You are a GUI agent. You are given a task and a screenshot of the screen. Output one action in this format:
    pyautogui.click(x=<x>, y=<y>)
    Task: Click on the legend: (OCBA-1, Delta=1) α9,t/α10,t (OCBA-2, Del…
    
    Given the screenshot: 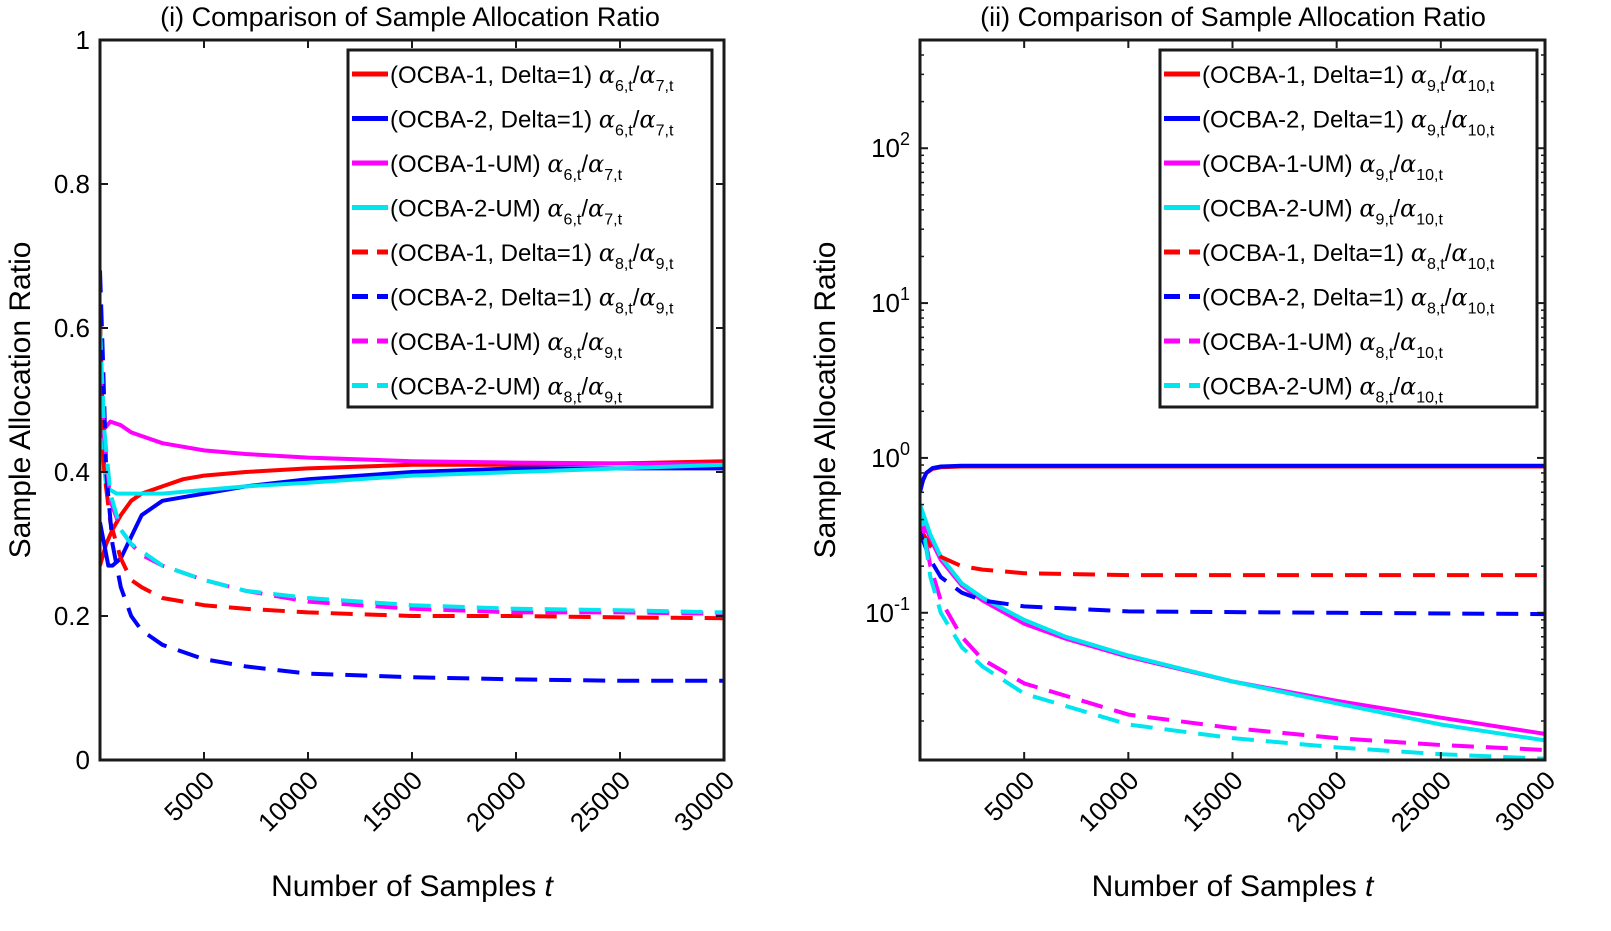 What is the action you would take?
    pyautogui.click(x=1348, y=228)
    